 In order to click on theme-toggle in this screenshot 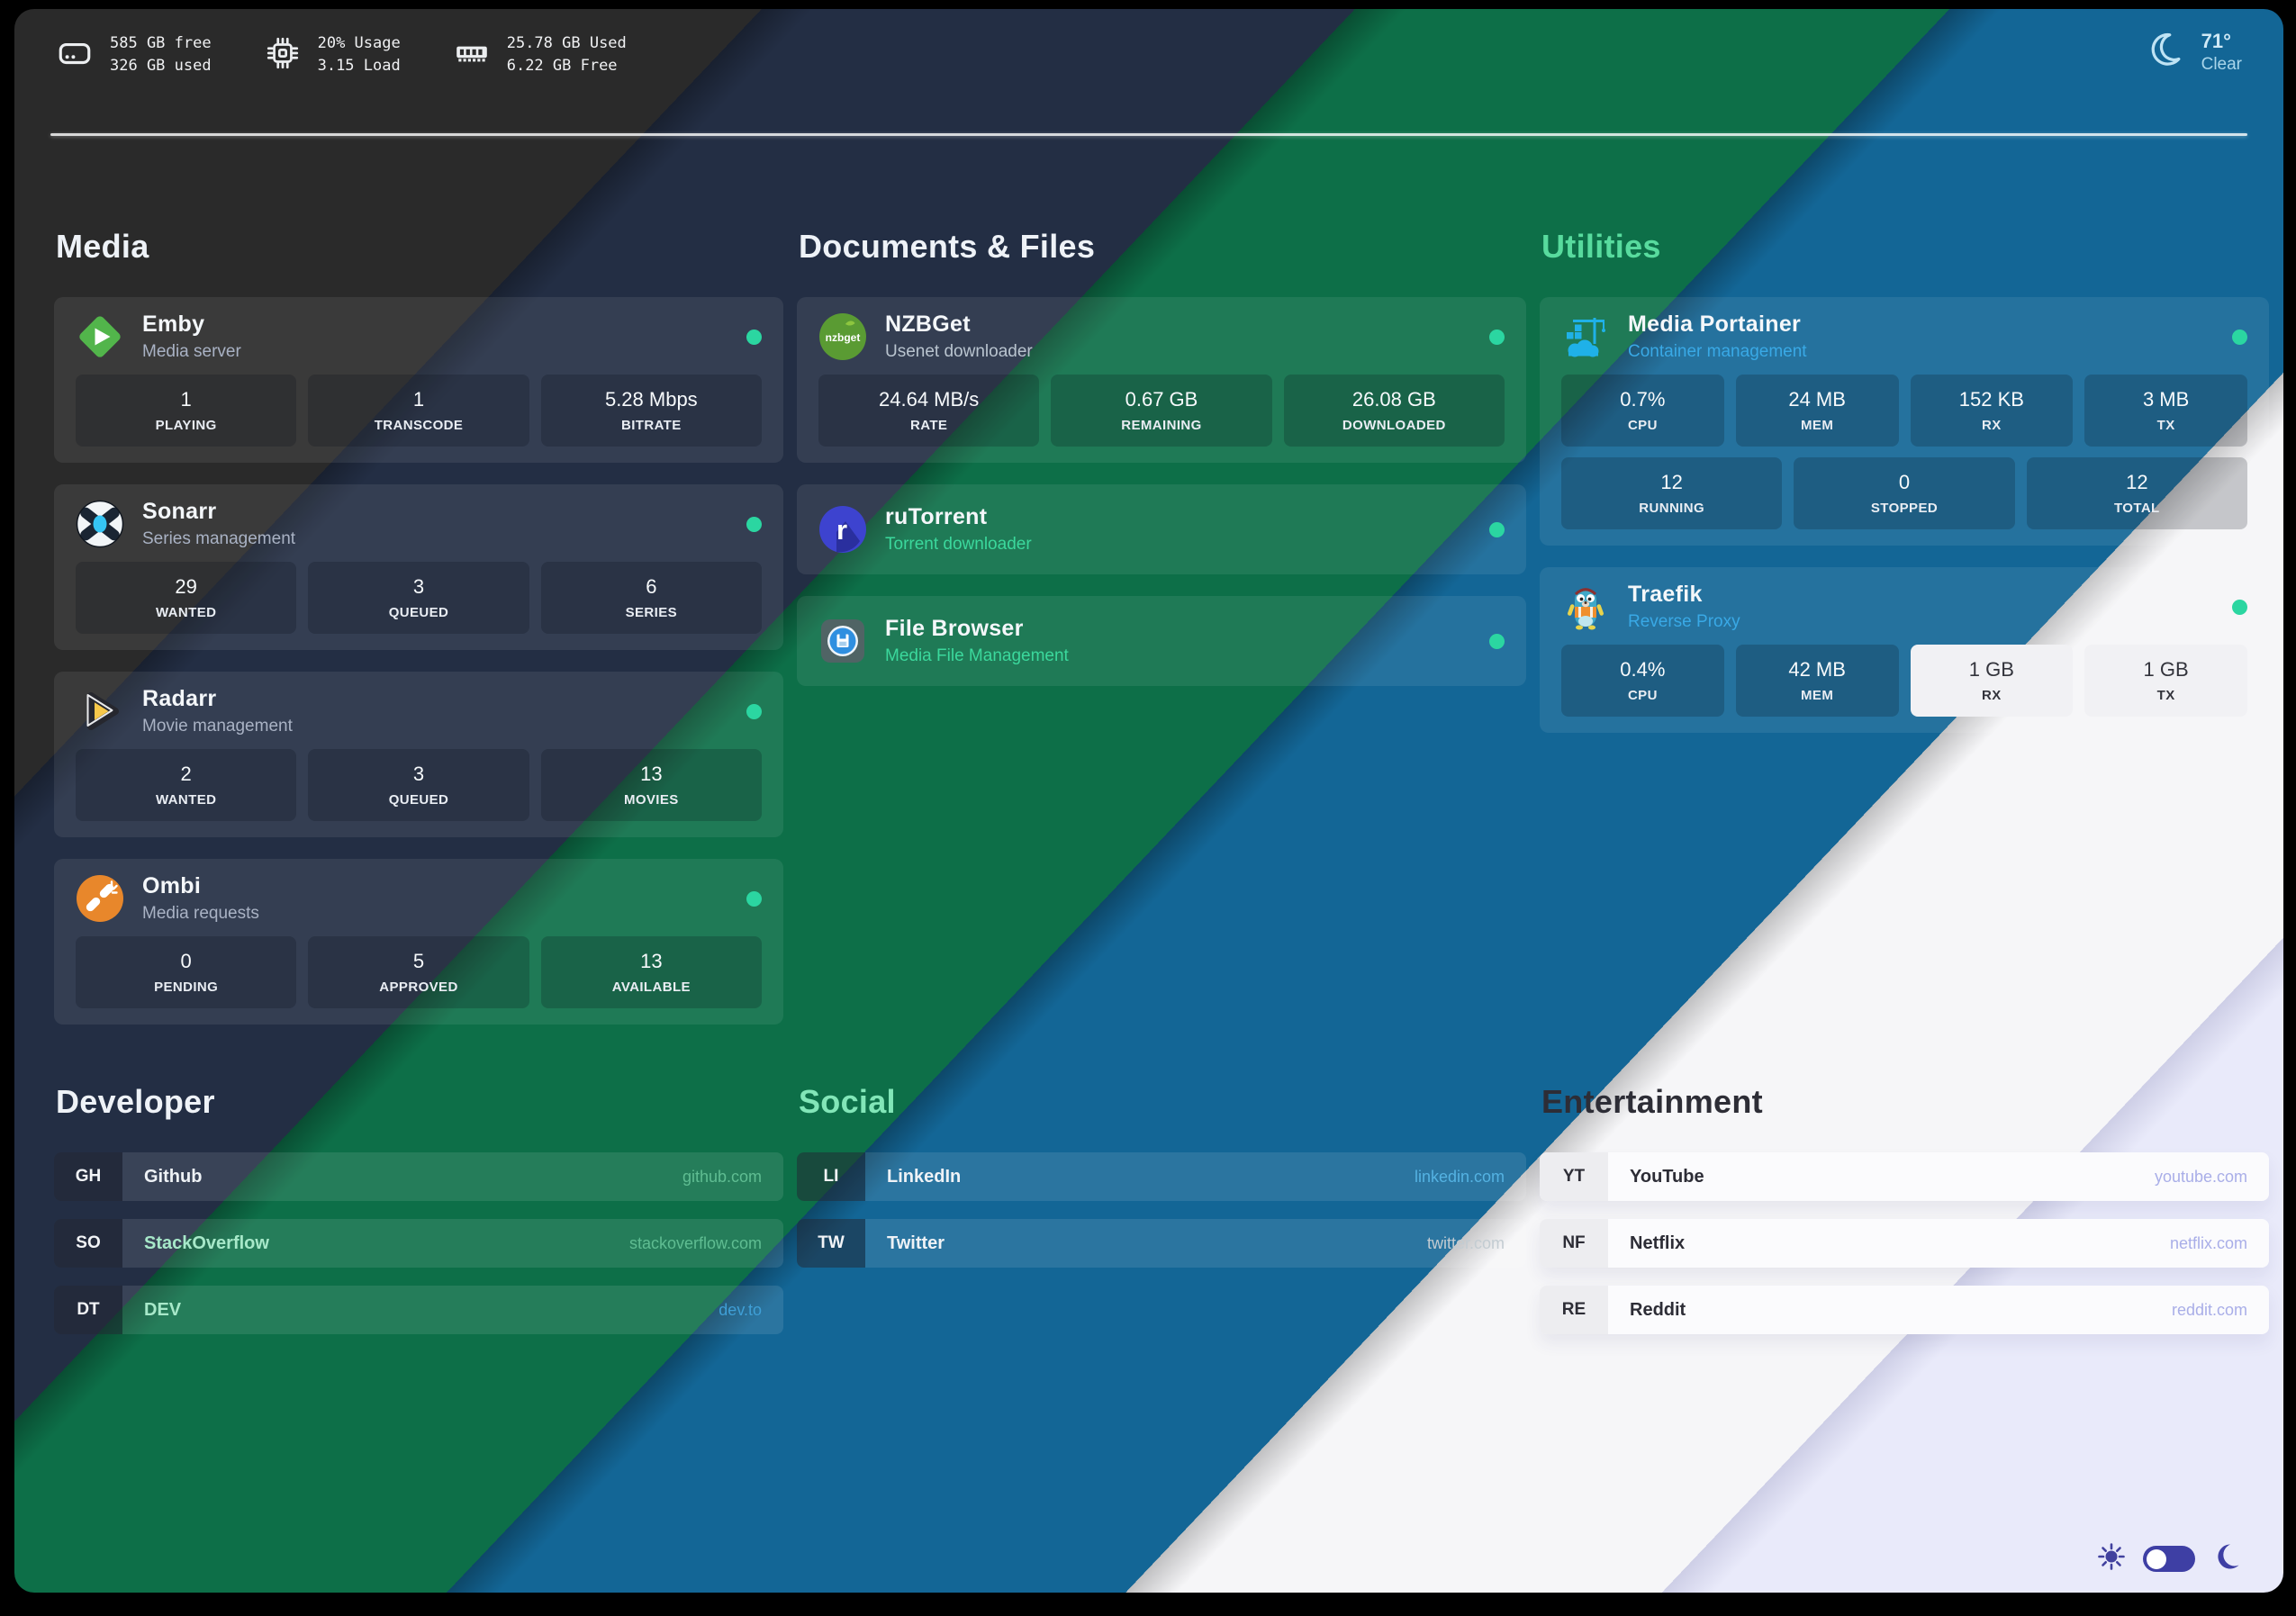, I will do `click(2169, 1558)`.